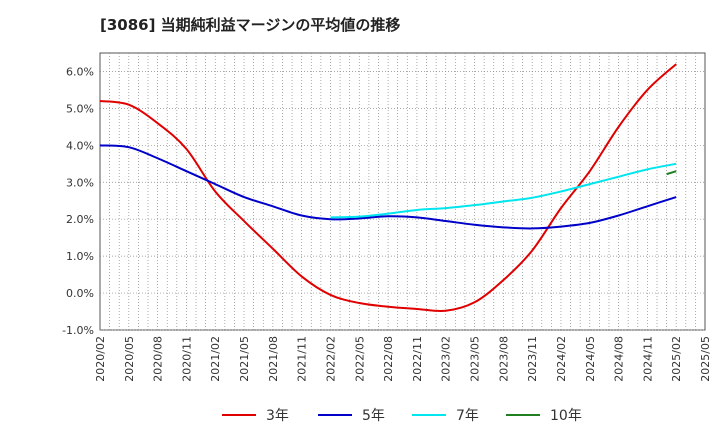  Describe the element at coordinates (129, 359) in the screenshot. I see `x-tick-label: 2020/05` at that location.